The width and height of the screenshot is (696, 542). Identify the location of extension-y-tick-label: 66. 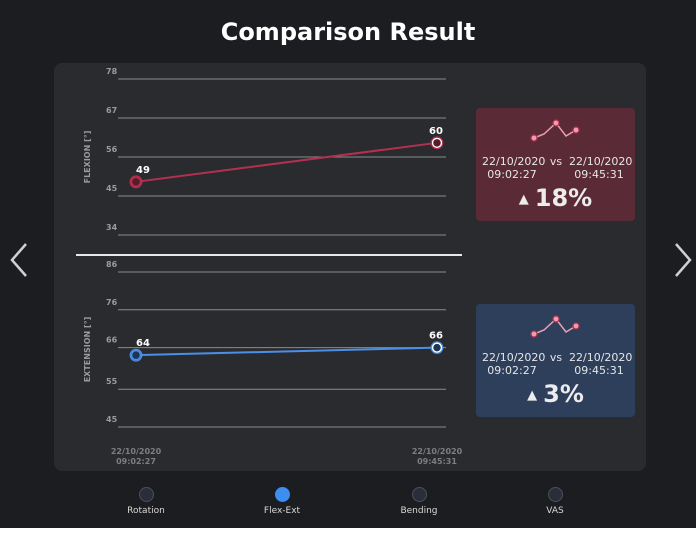
(112, 340).